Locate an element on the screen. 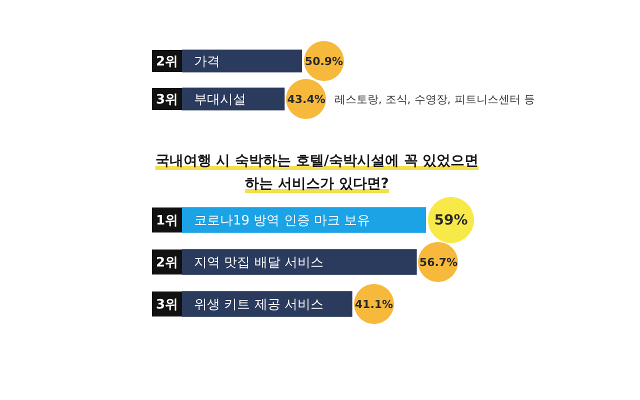  data-label: 56.7% is located at coordinates (438, 262).